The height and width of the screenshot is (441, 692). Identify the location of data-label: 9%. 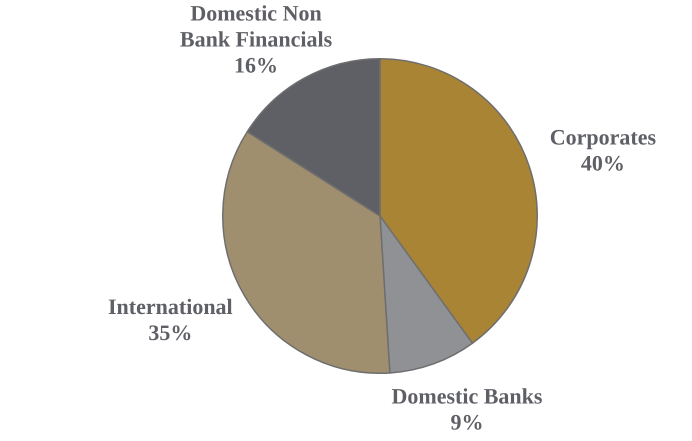
(467, 422).